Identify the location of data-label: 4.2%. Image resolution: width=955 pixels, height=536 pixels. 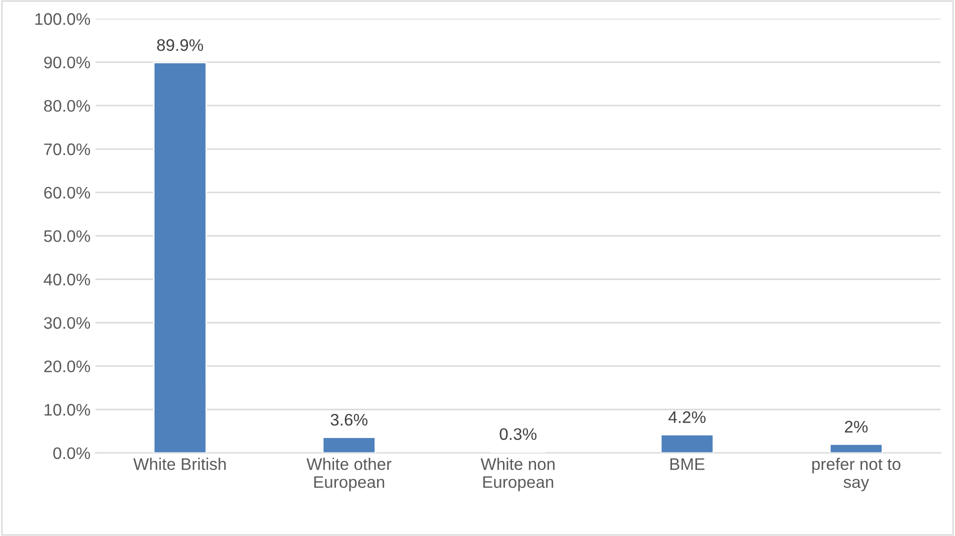
(687, 417).